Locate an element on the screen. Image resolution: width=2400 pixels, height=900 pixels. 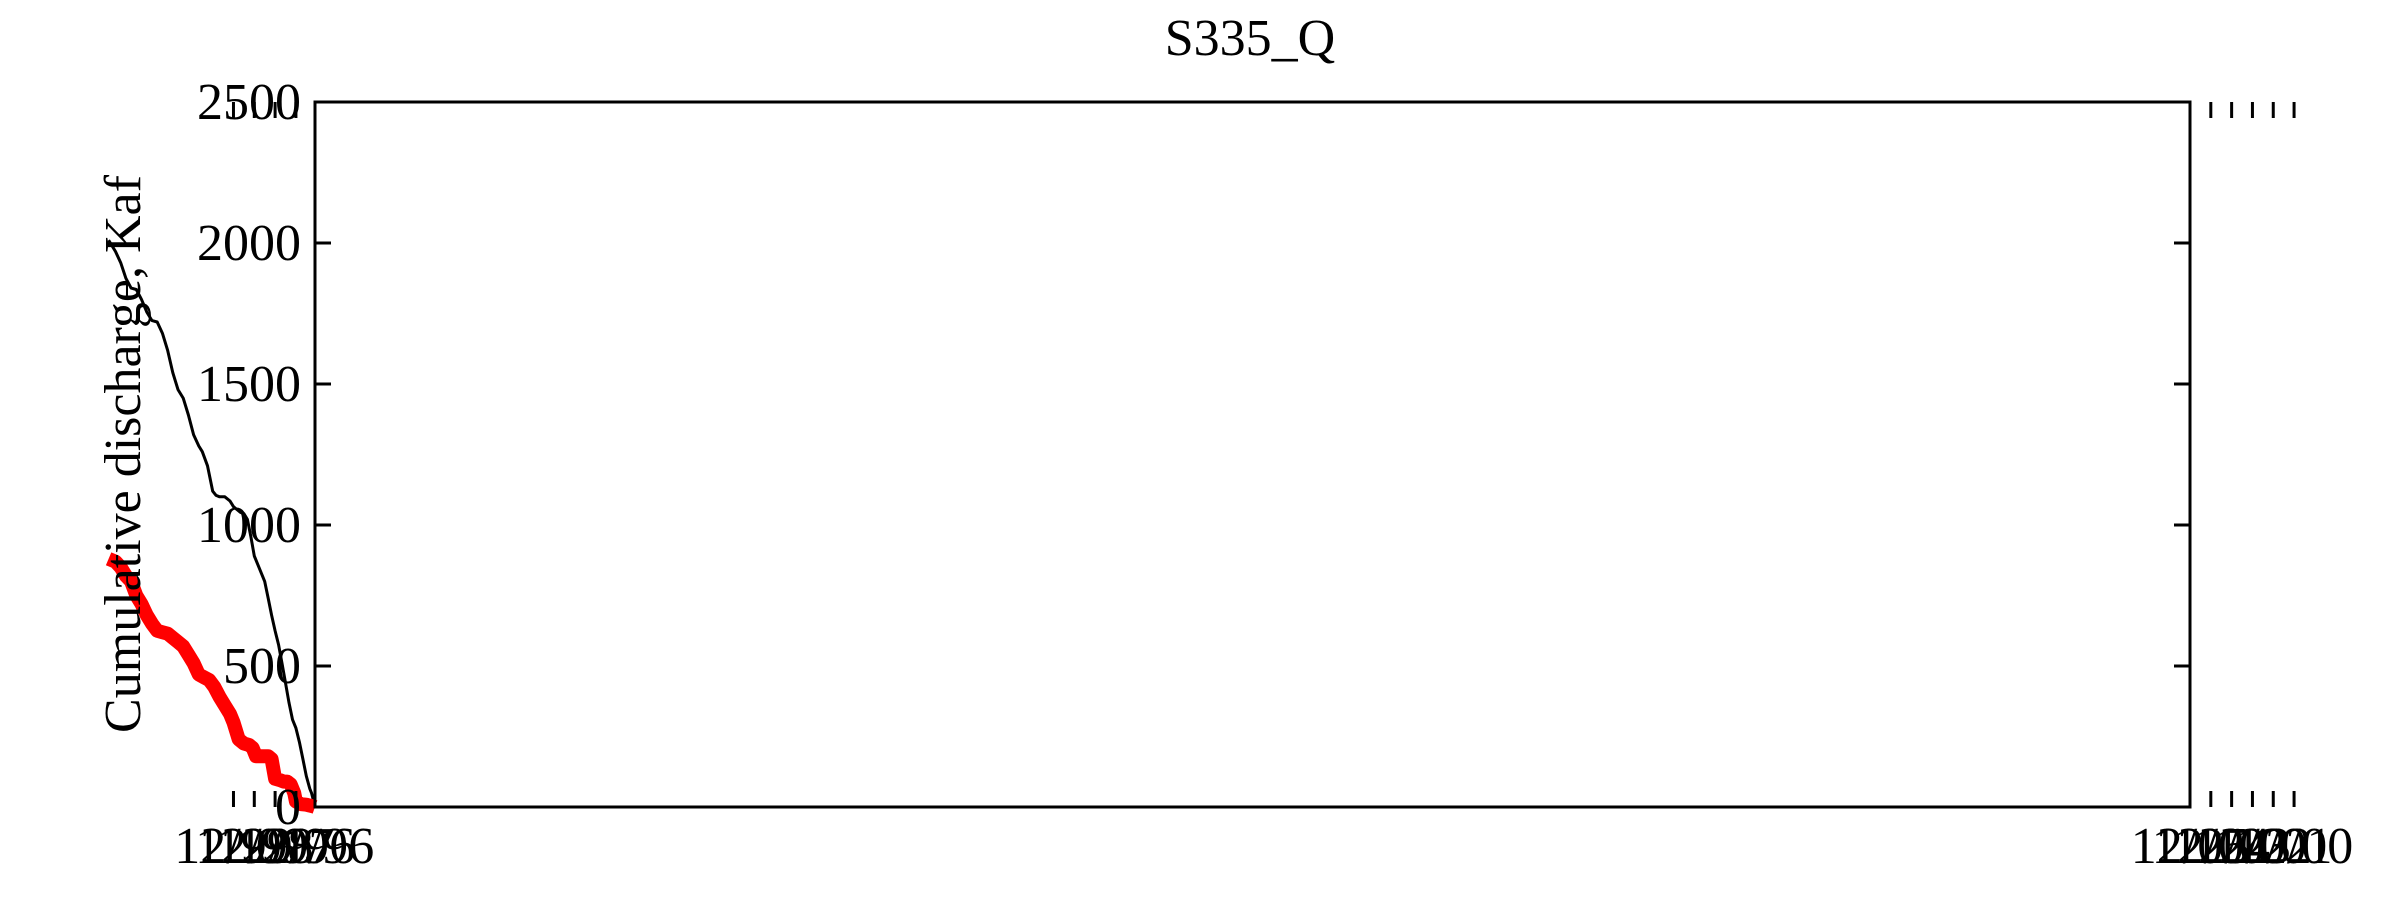
x-tick-label: 12/99 is located at coordinates (233, 846).